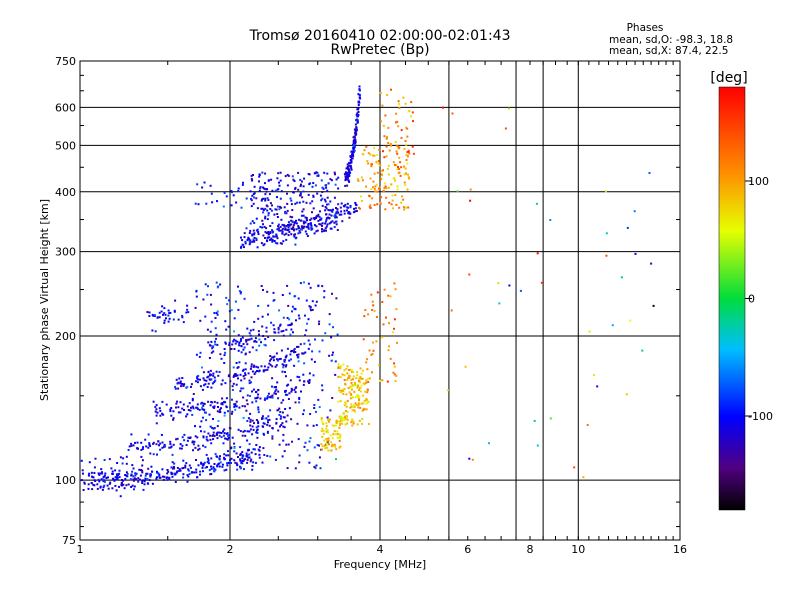  I want to click on x-tick-label: 4, so click(380, 549).